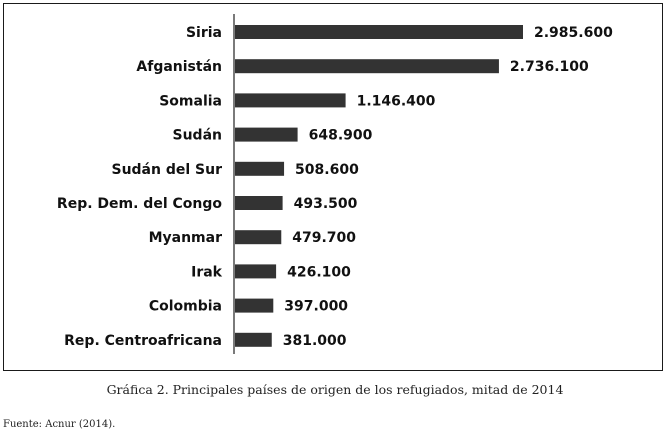 The height and width of the screenshot is (435, 670). Describe the element at coordinates (139, 204) in the screenshot. I see `category-label: Rep. Dem. del Congo` at that location.